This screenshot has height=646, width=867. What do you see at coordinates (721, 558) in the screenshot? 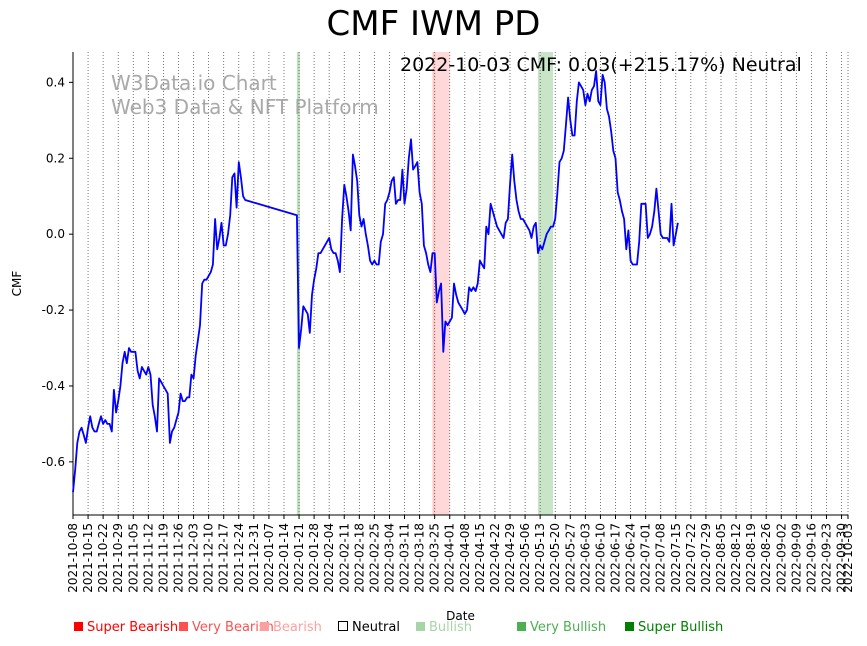
I see `x-tick-label: 2022-08-05` at bounding box center [721, 558].